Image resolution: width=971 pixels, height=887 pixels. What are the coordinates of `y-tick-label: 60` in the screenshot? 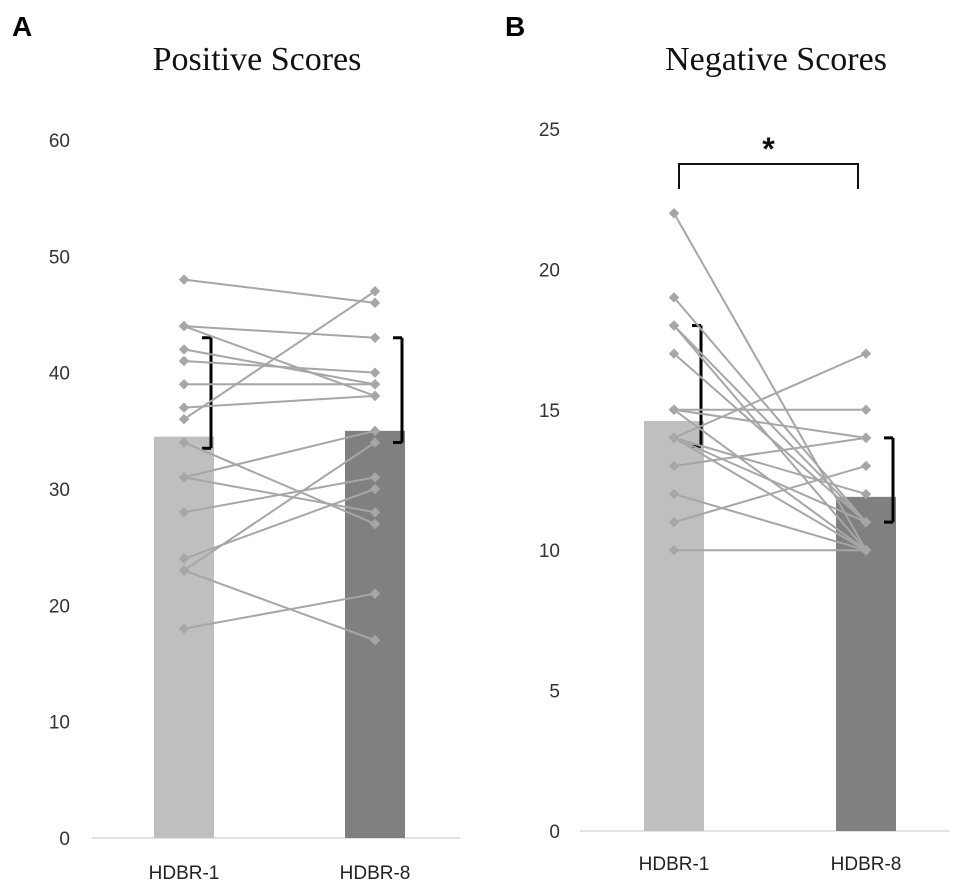 It's located at (59, 141).